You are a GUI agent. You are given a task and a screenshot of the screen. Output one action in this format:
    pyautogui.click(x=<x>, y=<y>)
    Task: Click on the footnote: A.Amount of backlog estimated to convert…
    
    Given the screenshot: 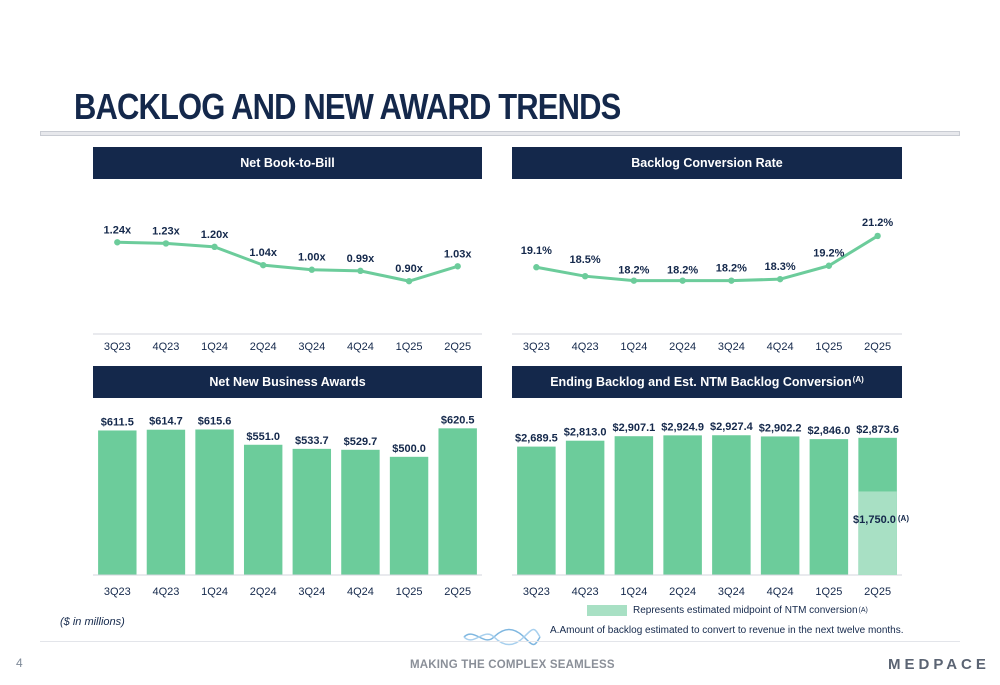 What is the action you would take?
    pyautogui.click(x=727, y=630)
    